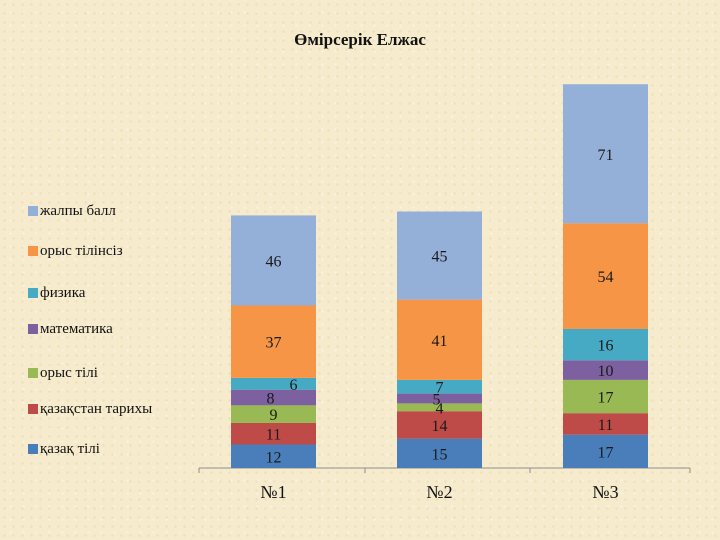 The image size is (720, 540). I want to click on legend-label: қазақ тілі, so click(70, 449).